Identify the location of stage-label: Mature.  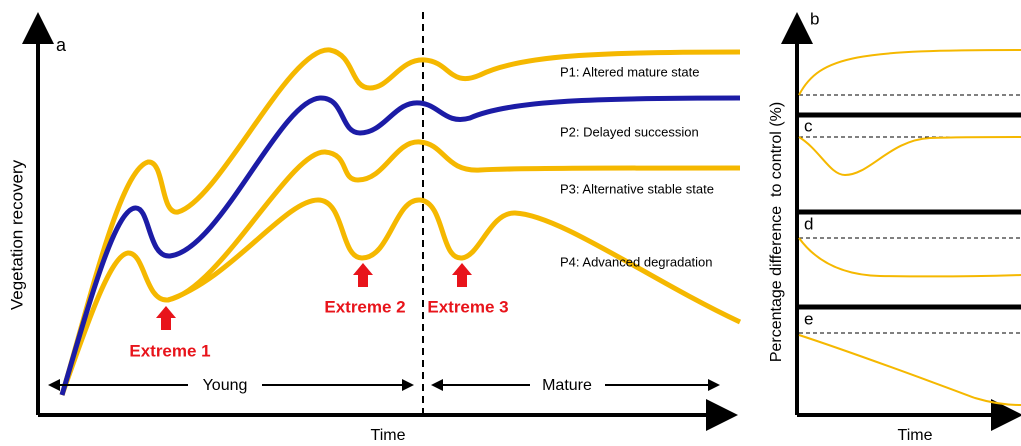
(567, 385).